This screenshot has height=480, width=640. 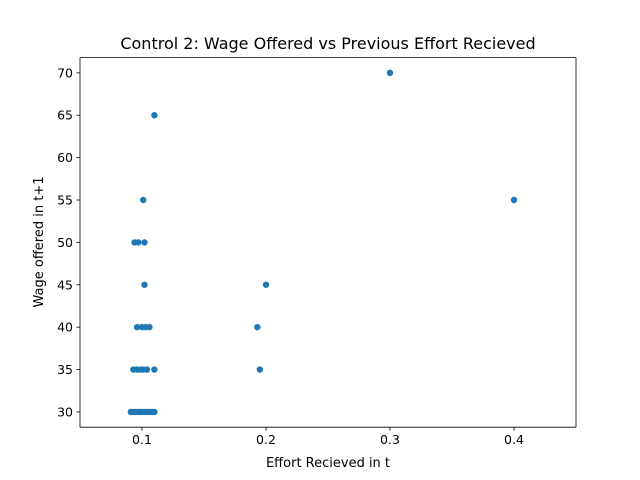 What do you see at coordinates (65, 327) in the screenshot?
I see `y-tick-label-2: 40` at bounding box center [65, 327].